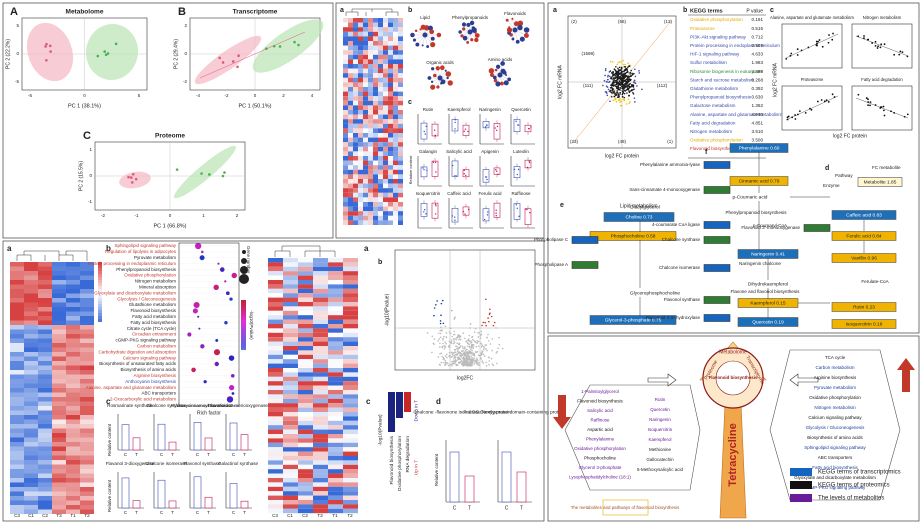 This screenshot has width=922, height=524. I want to click on heatmap-column: C3, so click(17, 515).